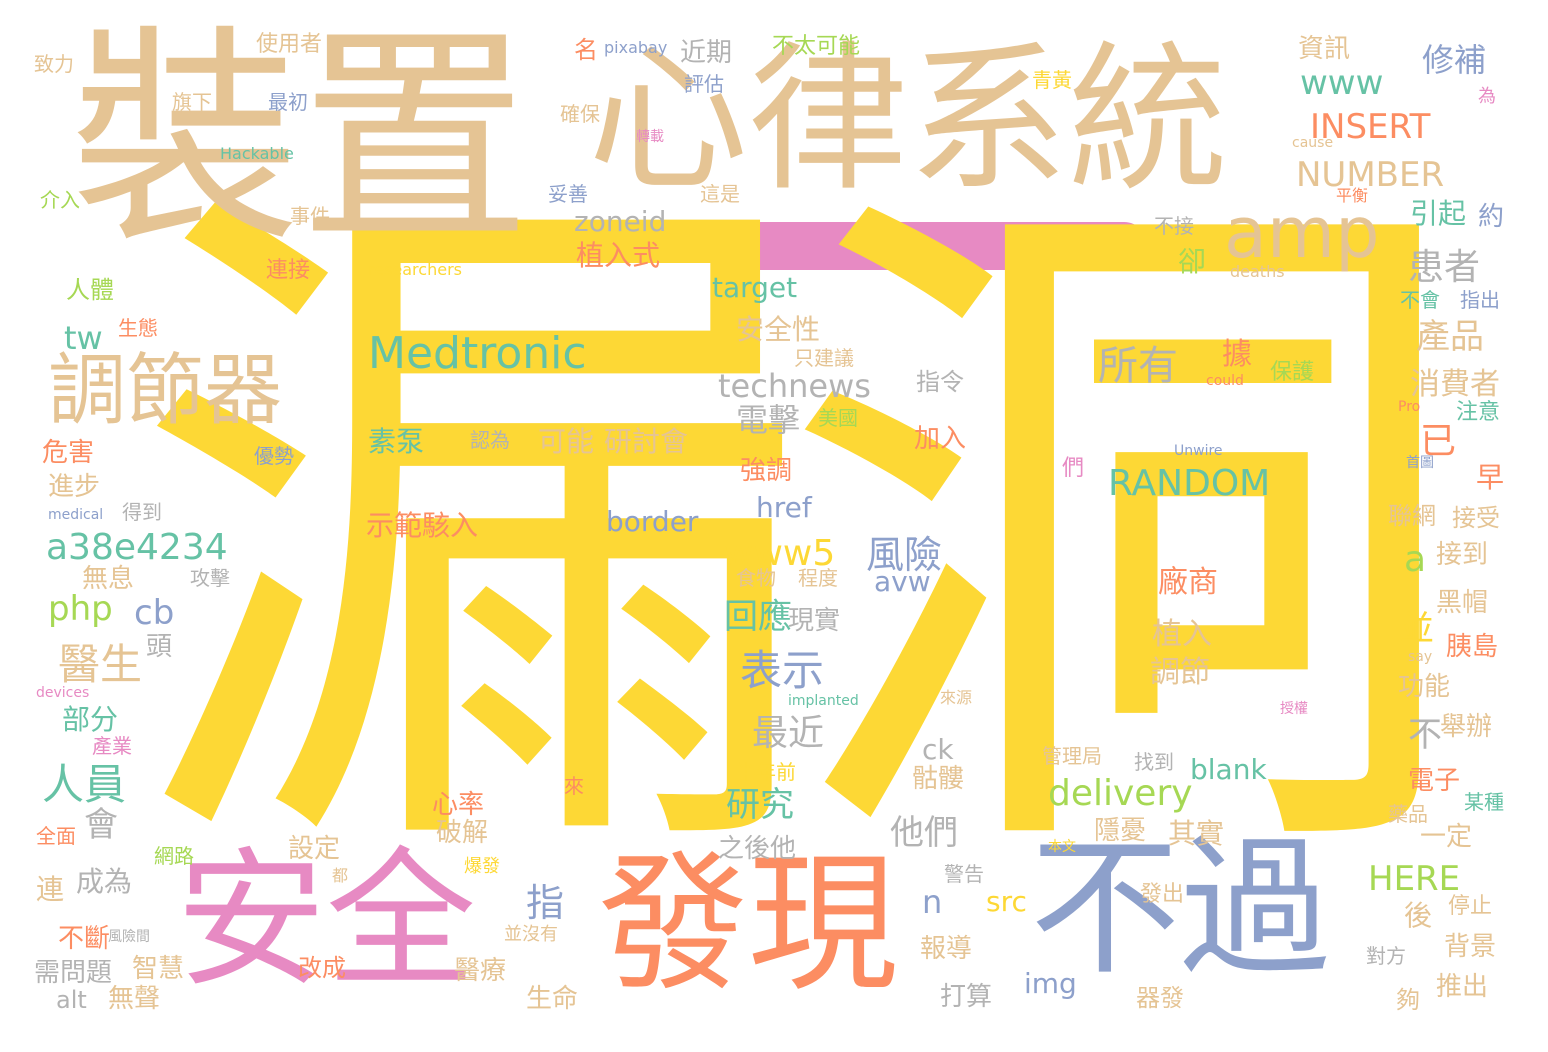 The width and height of the screenshot is (1548, 1052). Describe the element at coordinates (73, 973) in the screenshot. I see `word-cloud-word: 需問題` at that location.